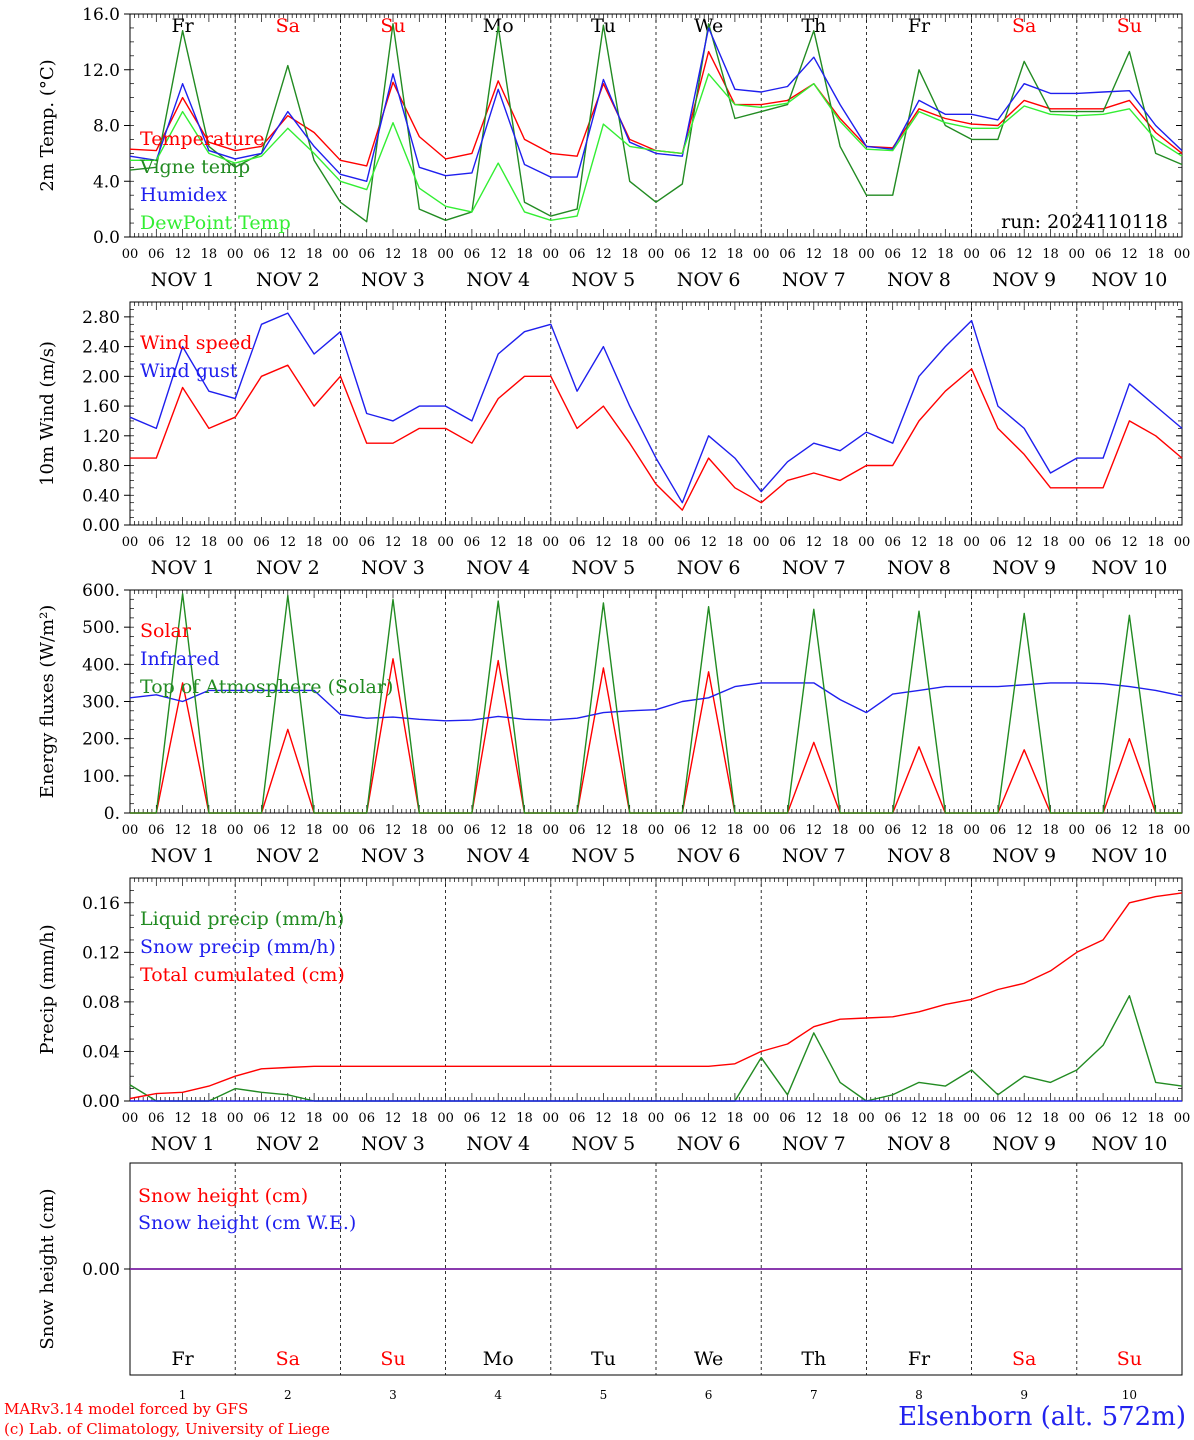 Image resolution: width=1194 pixels, height=1440 pixels. What do you see at coordinates (242, 975) in the screenshot?
I see `legend-entry: Total cumulated (cm)` at bounding box center [242, 975].